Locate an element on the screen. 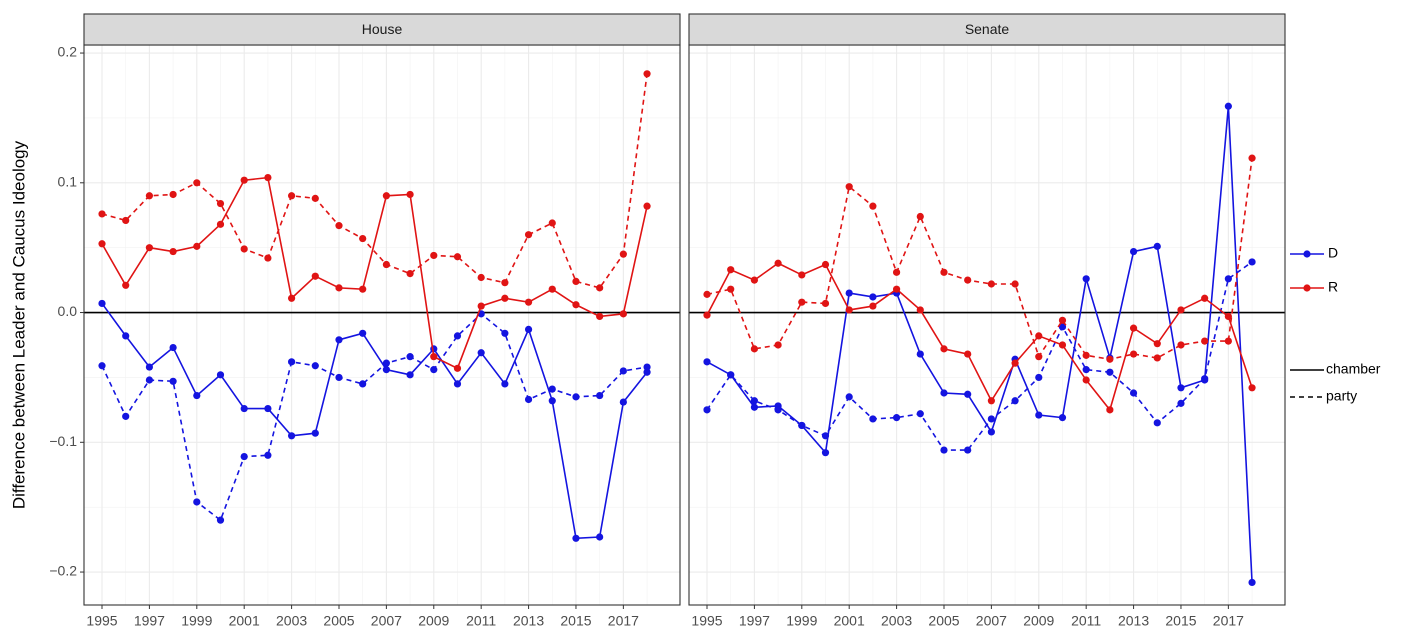 The width and height of the screenshot is (1426, 641). x-tick-label: 1997 is located at coordinates (149, 621).